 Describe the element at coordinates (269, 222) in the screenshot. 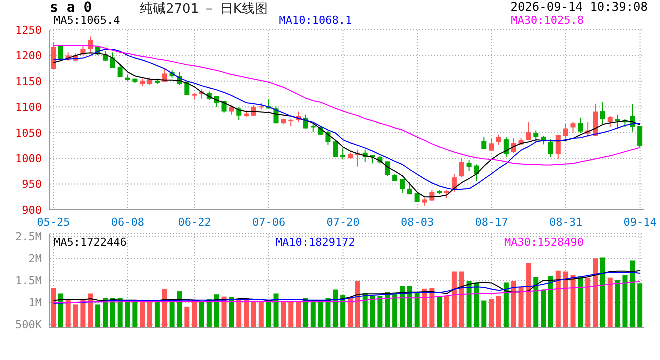

I see `x-tick-label: 07-06` at that location.